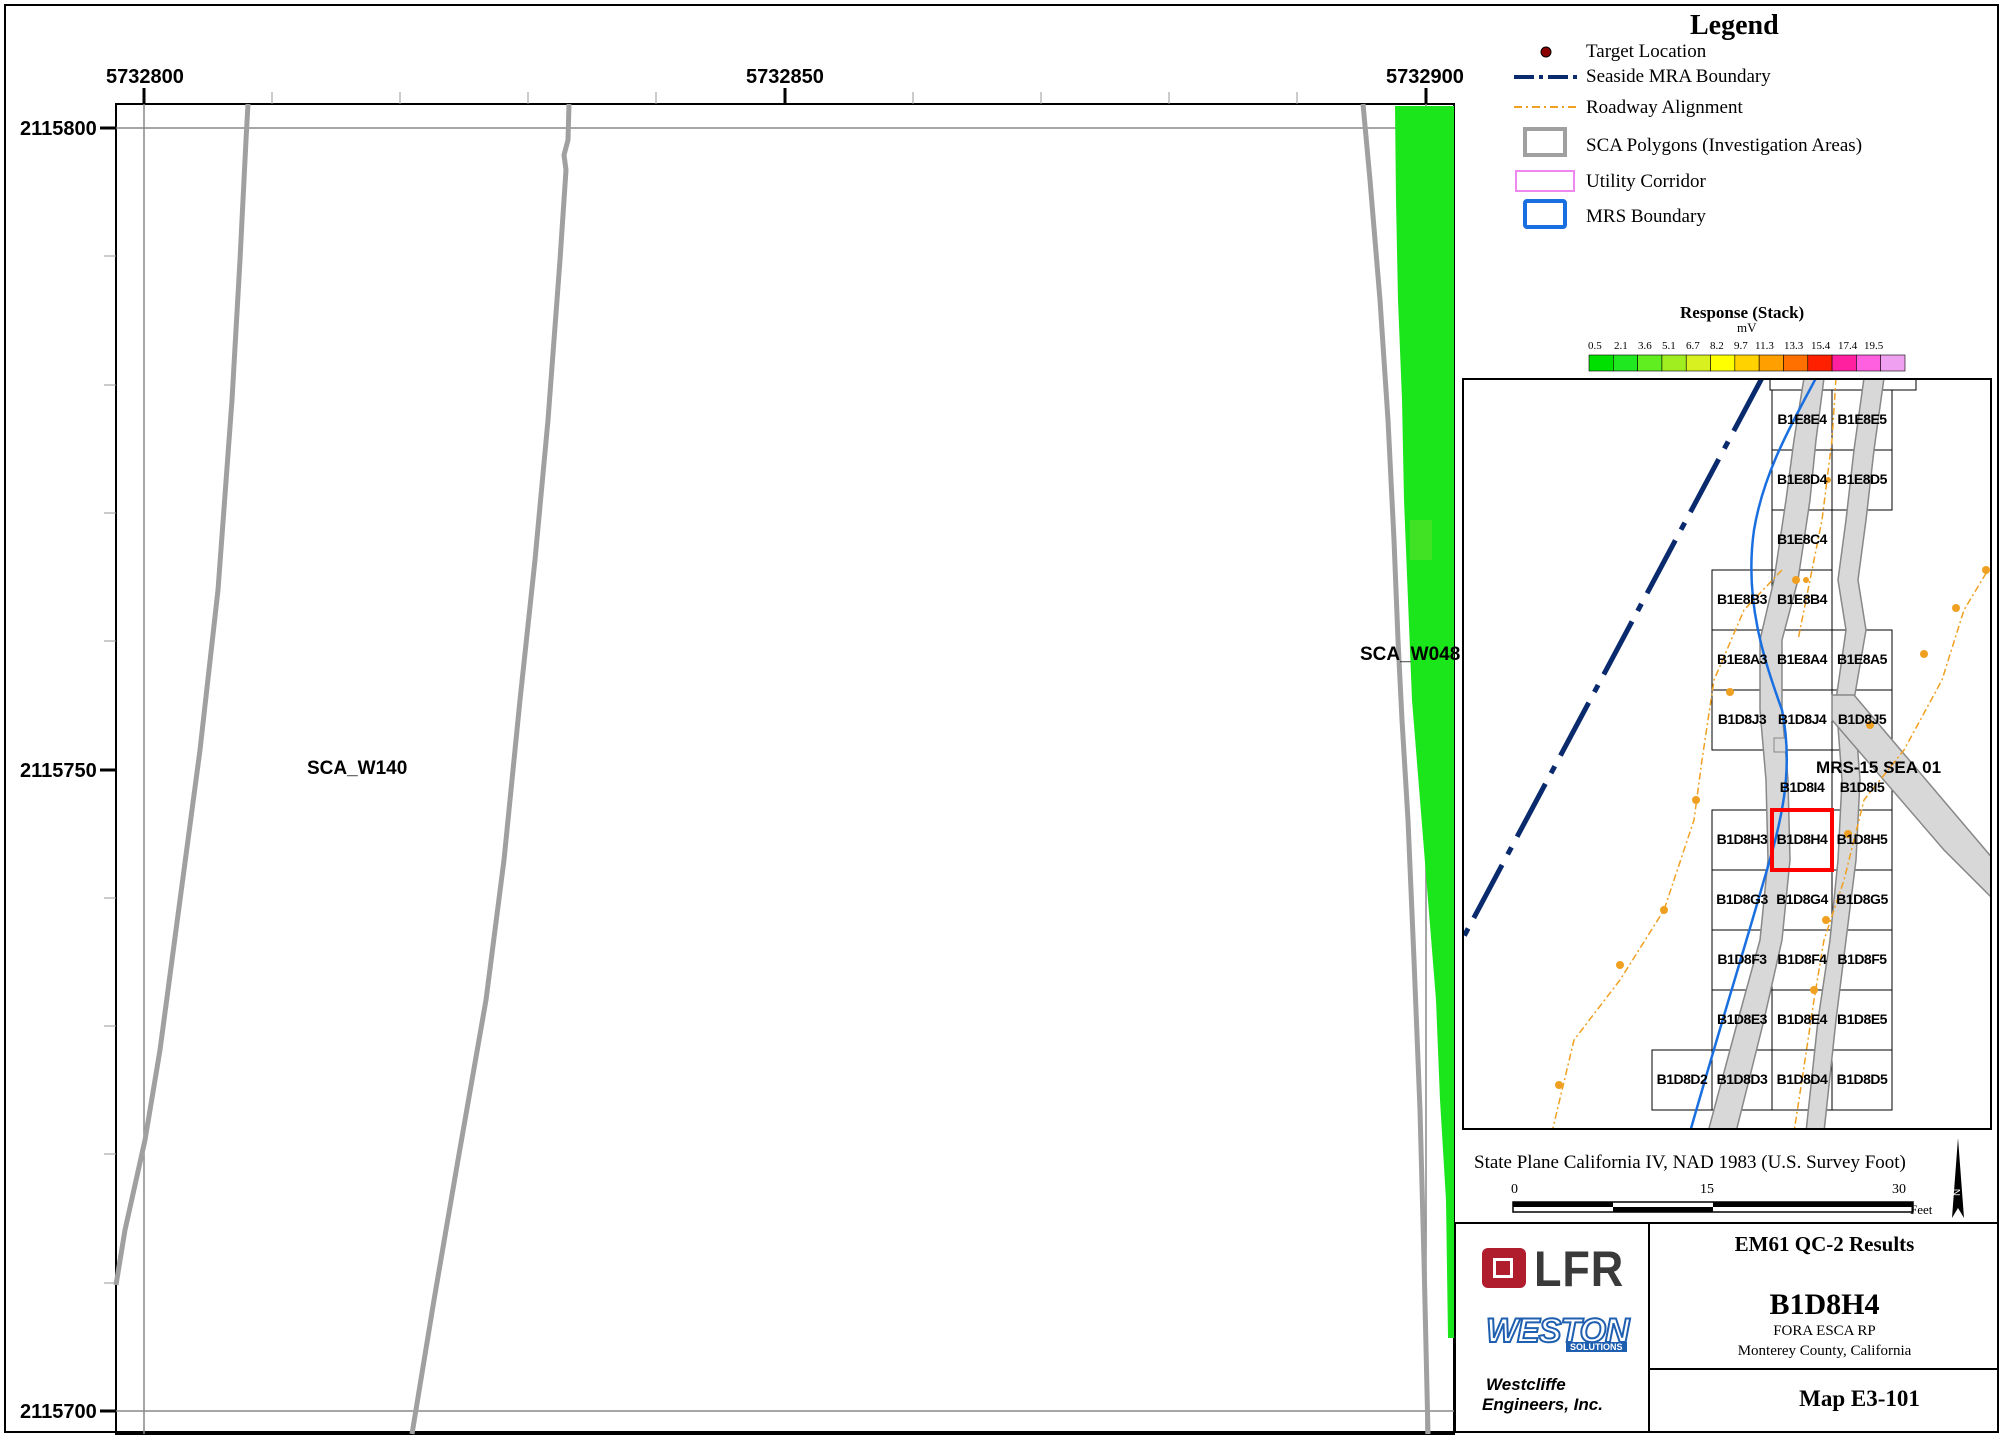  I want to click on color-ramp, so click(1747, 363).